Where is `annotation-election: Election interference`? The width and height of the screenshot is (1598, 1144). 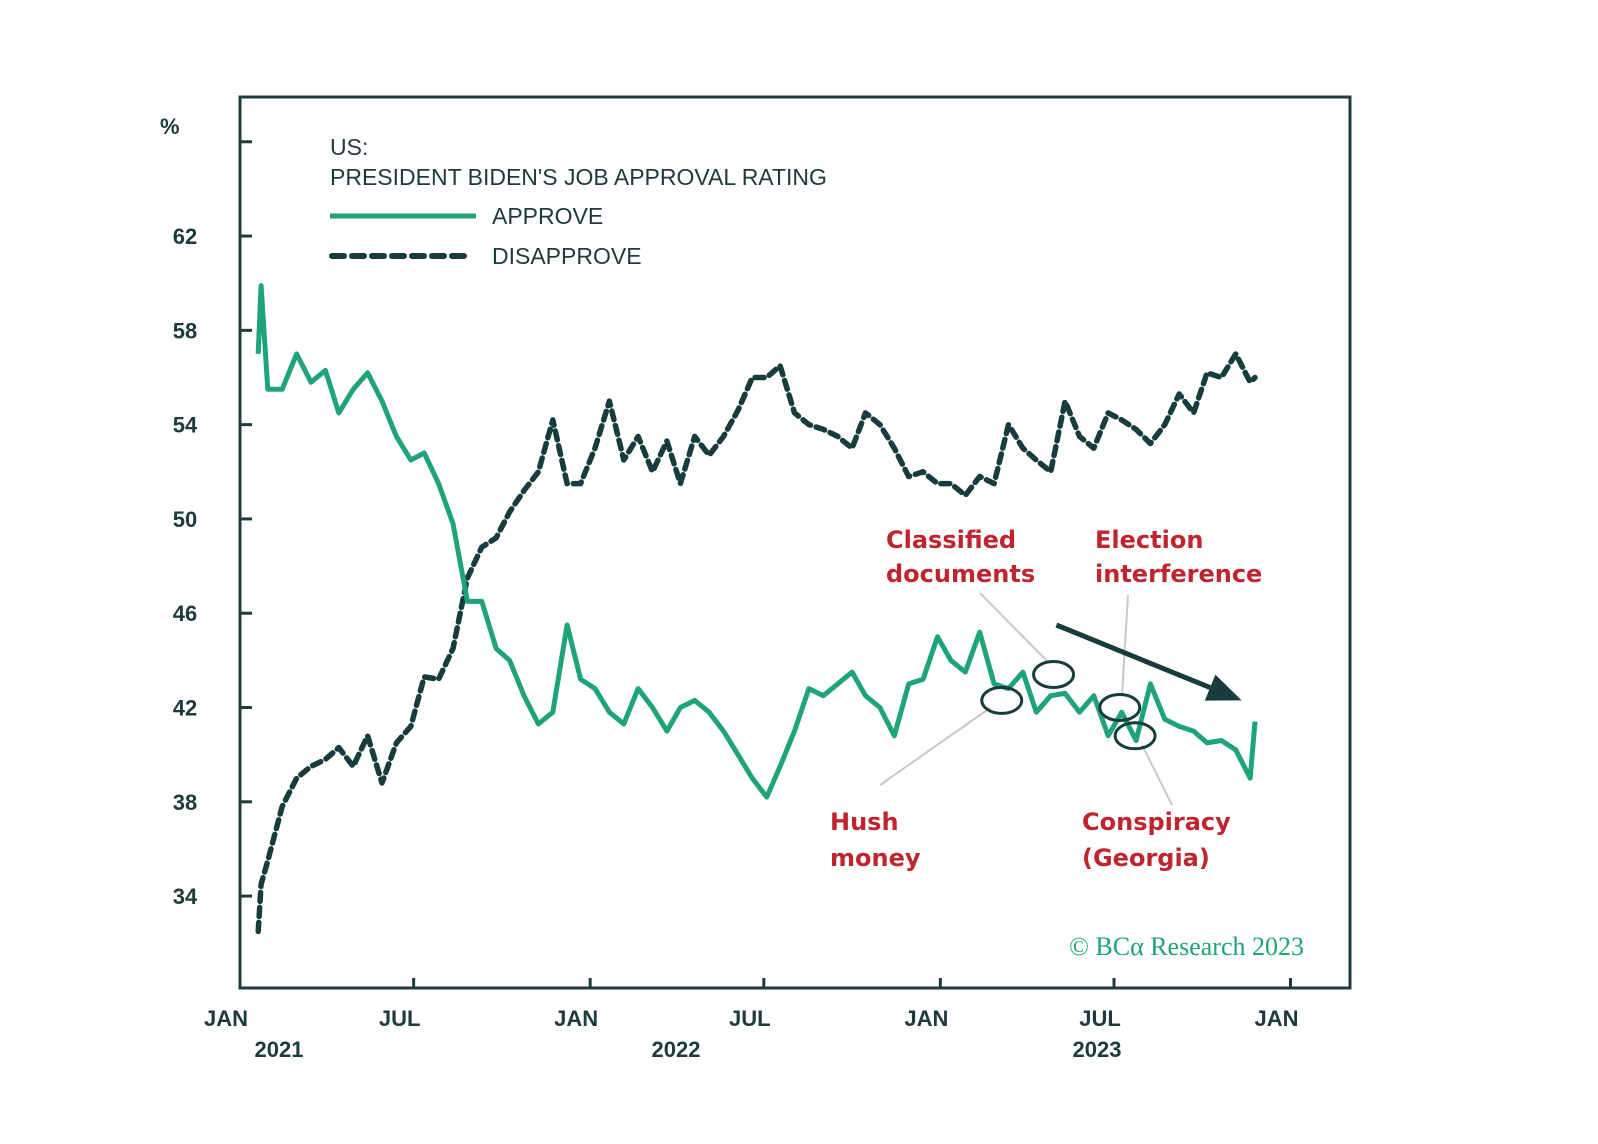 annotation-election: Election interference is located at coordinates (1178, 557).